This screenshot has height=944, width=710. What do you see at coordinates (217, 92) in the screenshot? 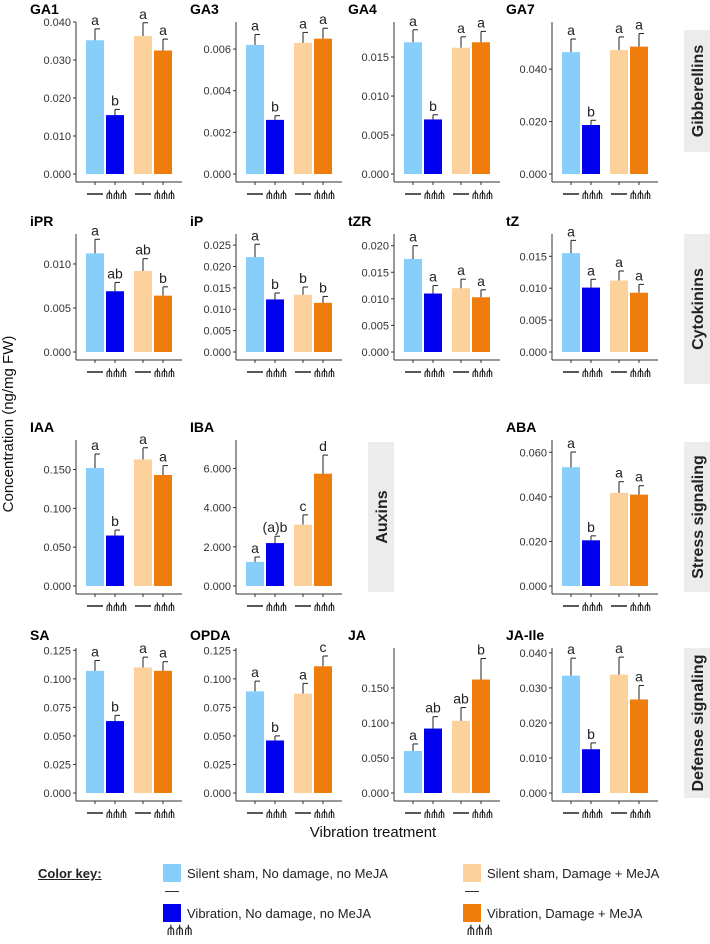
I see `panel-ga3-ytick-label: 0.004` at bounding box center [217, 92].